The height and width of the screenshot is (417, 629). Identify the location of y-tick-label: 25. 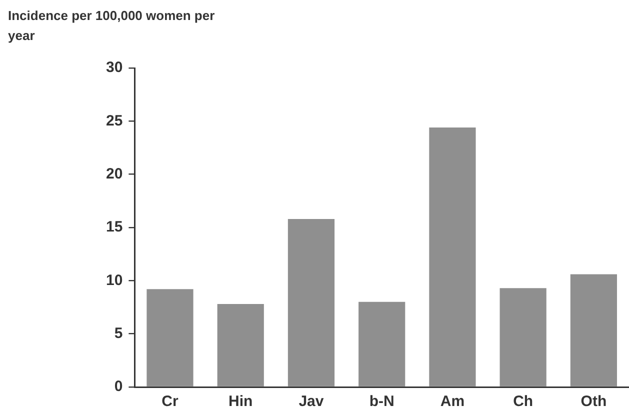
(114, 121).